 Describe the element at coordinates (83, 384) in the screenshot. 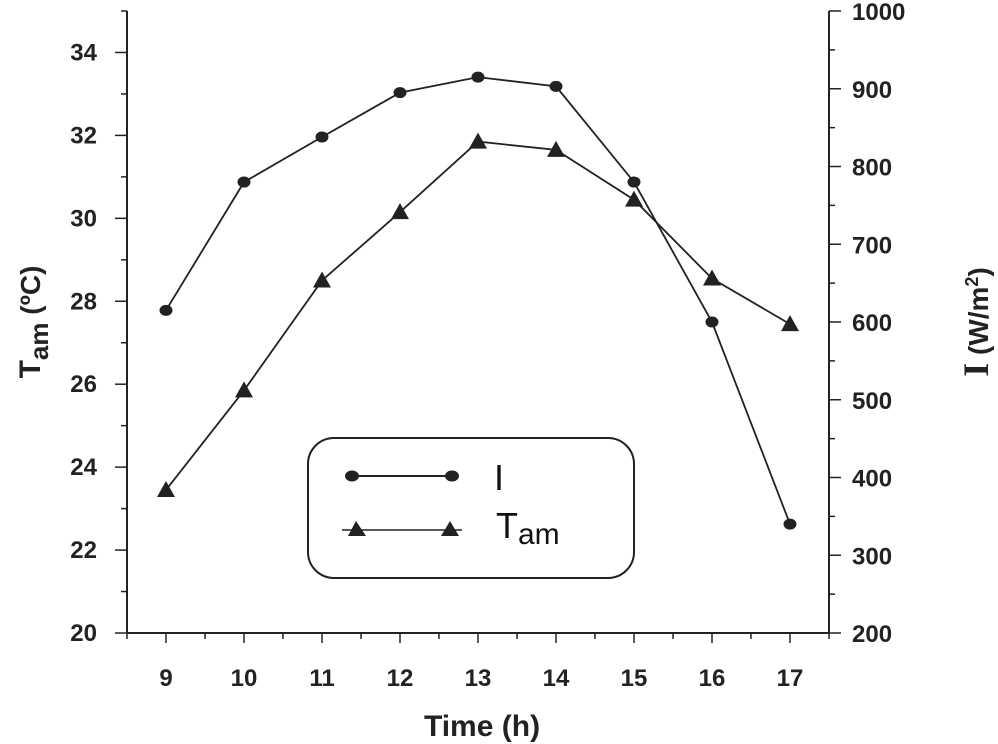

I see `y-left-tick-label: 26` at that location.